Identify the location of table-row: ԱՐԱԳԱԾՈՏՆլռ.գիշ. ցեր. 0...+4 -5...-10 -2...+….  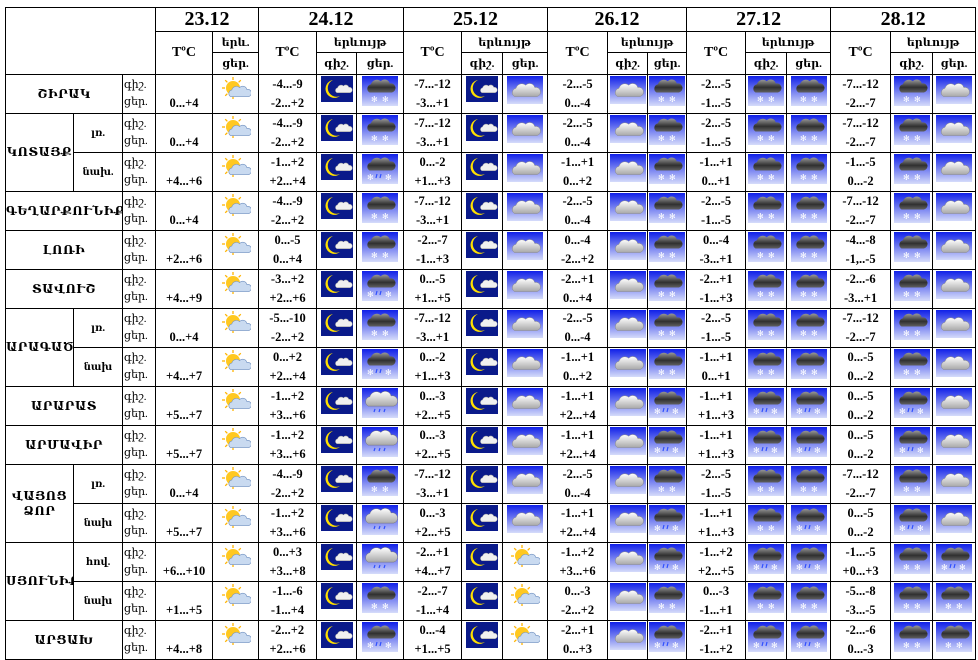
(491, 347).